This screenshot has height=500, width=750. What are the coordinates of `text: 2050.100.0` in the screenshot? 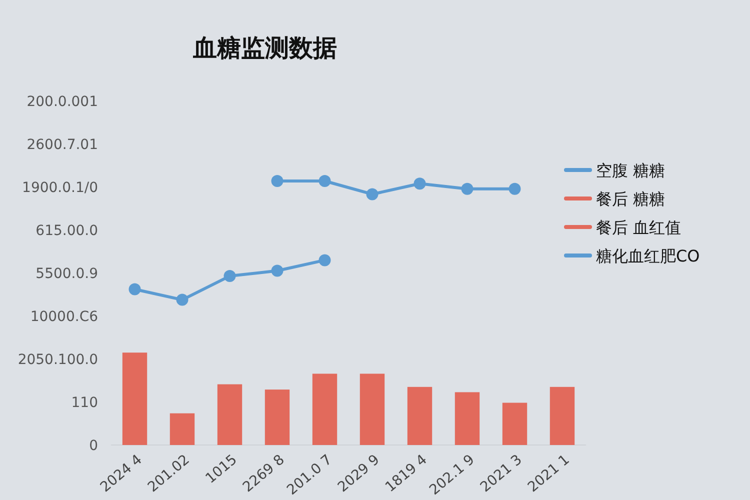 It's located at (58, 360).